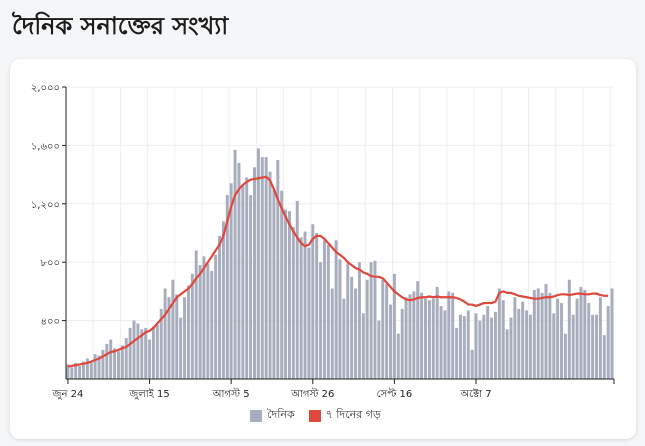 This screenshot has height=446, width=645. I want to click on legend-label-daily: দৈনিক, so click(281, 414).